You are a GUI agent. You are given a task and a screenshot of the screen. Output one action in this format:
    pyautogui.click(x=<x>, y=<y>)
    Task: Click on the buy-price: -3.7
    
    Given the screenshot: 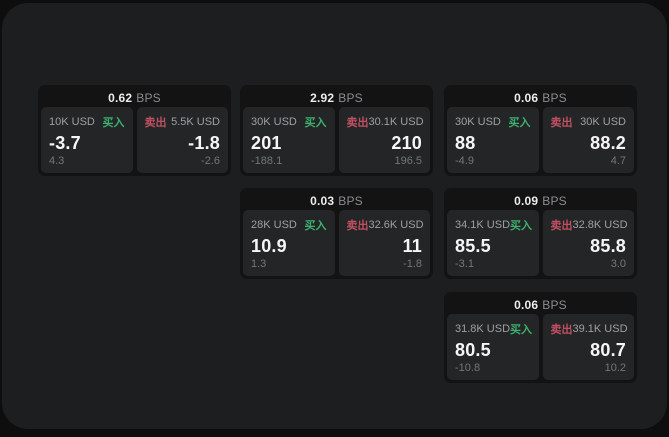 What is the action you would take?
    pyautogui.click(x=65, y=142)
    